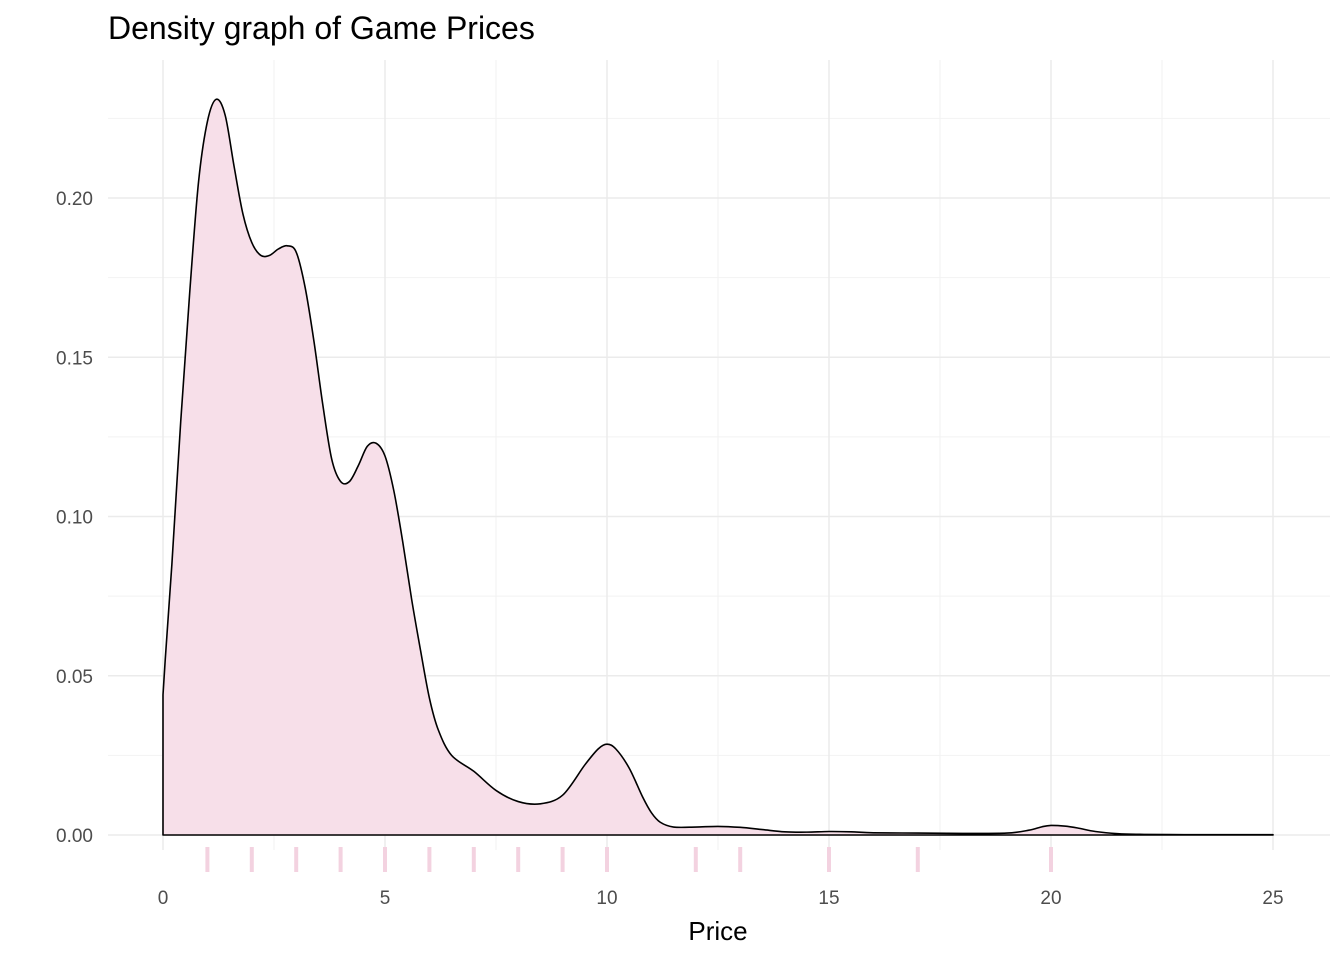 The image size is (1344, 960). Describe the element at coordinates (1050, 898) in the screenshot. I see `x-tick-label: 20` at that location.